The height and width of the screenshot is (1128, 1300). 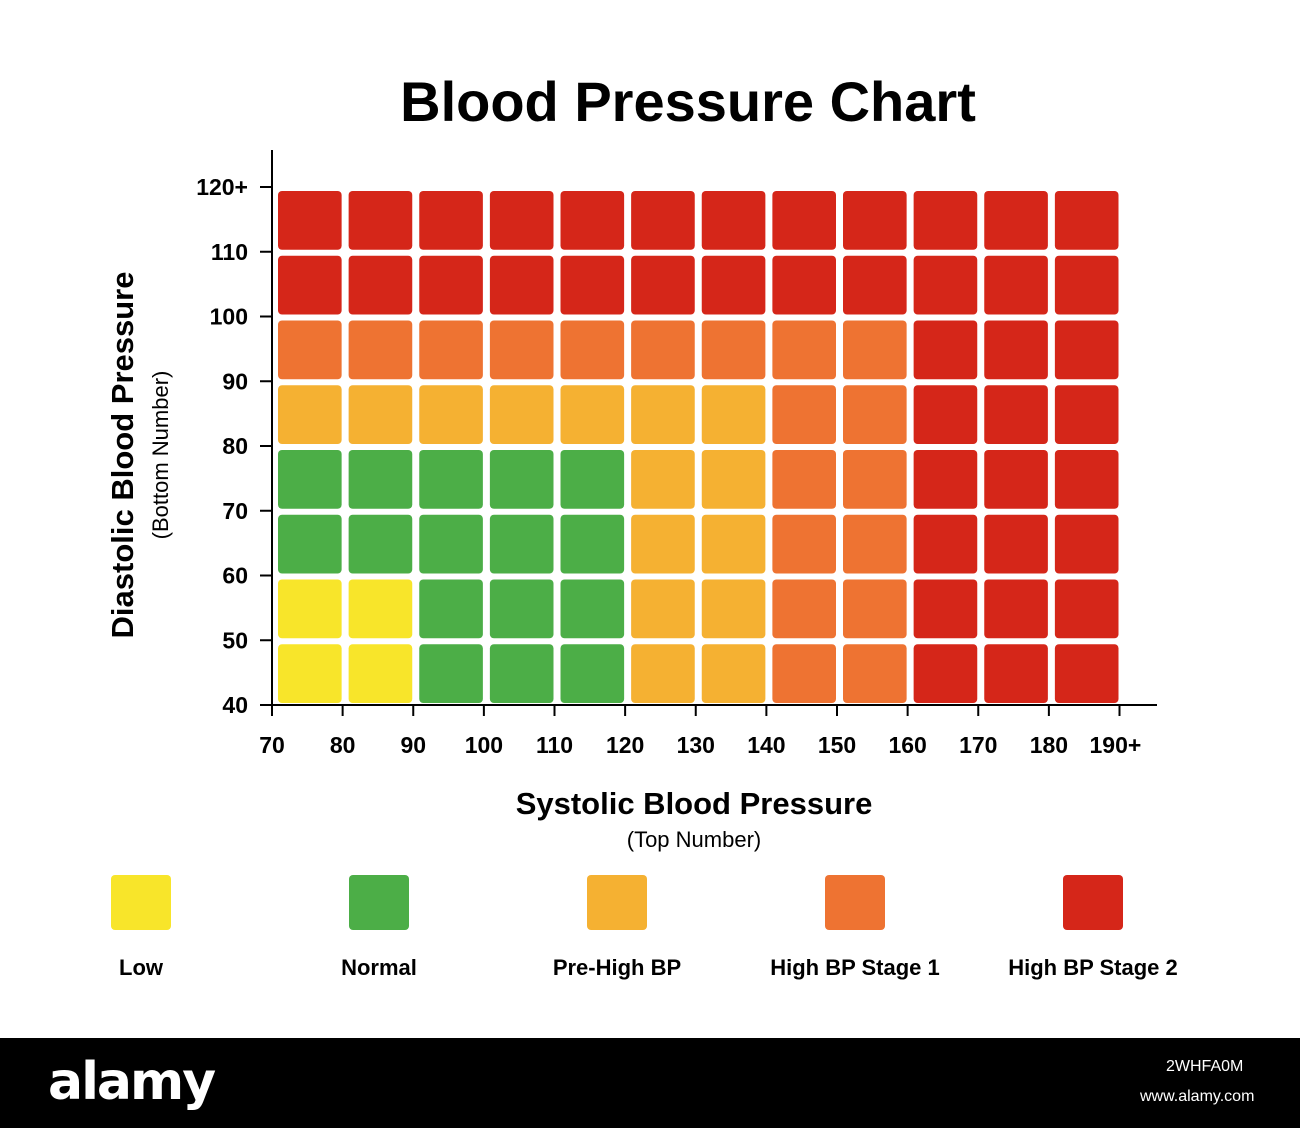 What do you see at coordinates (235, 705) in the screenshot?
I see `y-tick-label: 40` at bounding box center [235, 705].